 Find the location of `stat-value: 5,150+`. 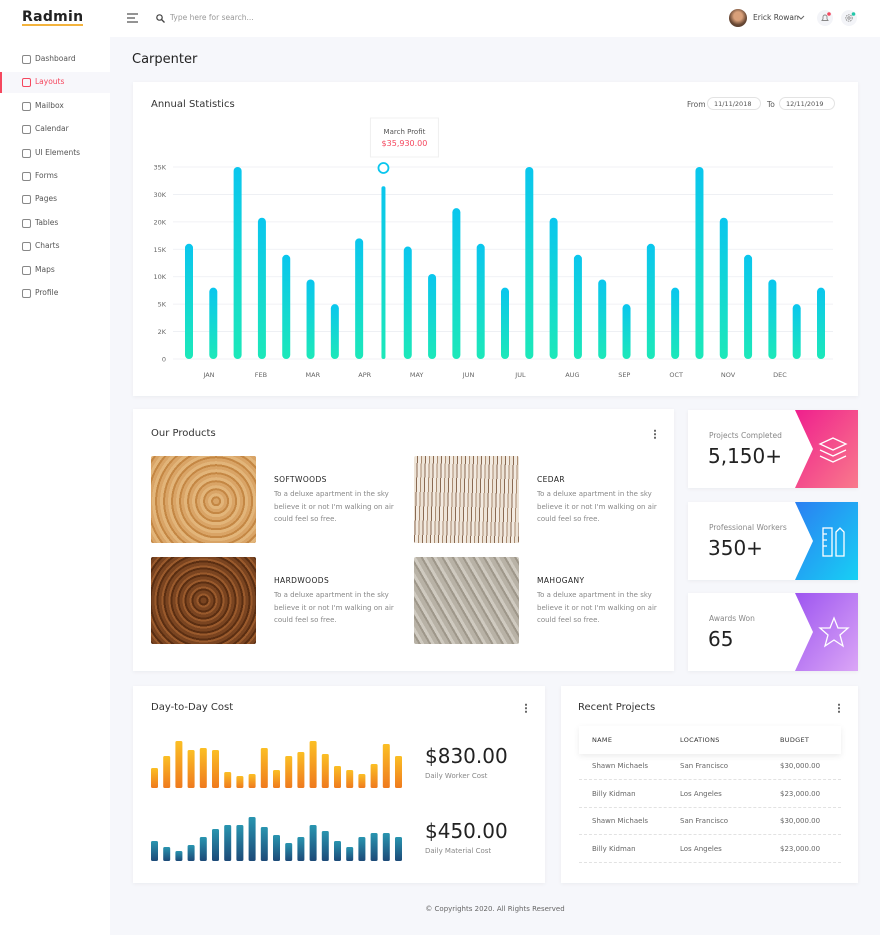

stat-value: 5,150+ is located at coordinates (745, 456).